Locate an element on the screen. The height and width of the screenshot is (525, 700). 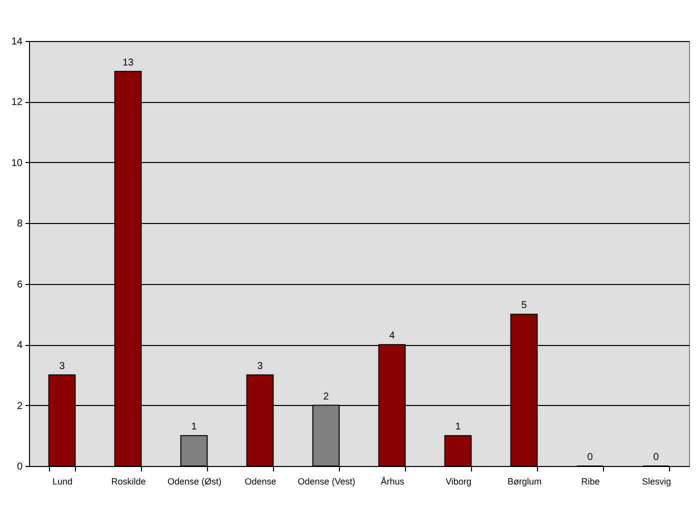
y-tick-label: 12 is located at coordinates (17, 102).